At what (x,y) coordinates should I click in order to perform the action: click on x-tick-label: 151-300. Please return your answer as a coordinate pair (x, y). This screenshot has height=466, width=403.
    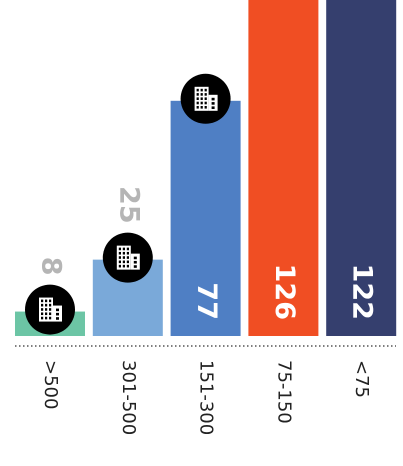
    Looking at the image, I should click on (206, 397).